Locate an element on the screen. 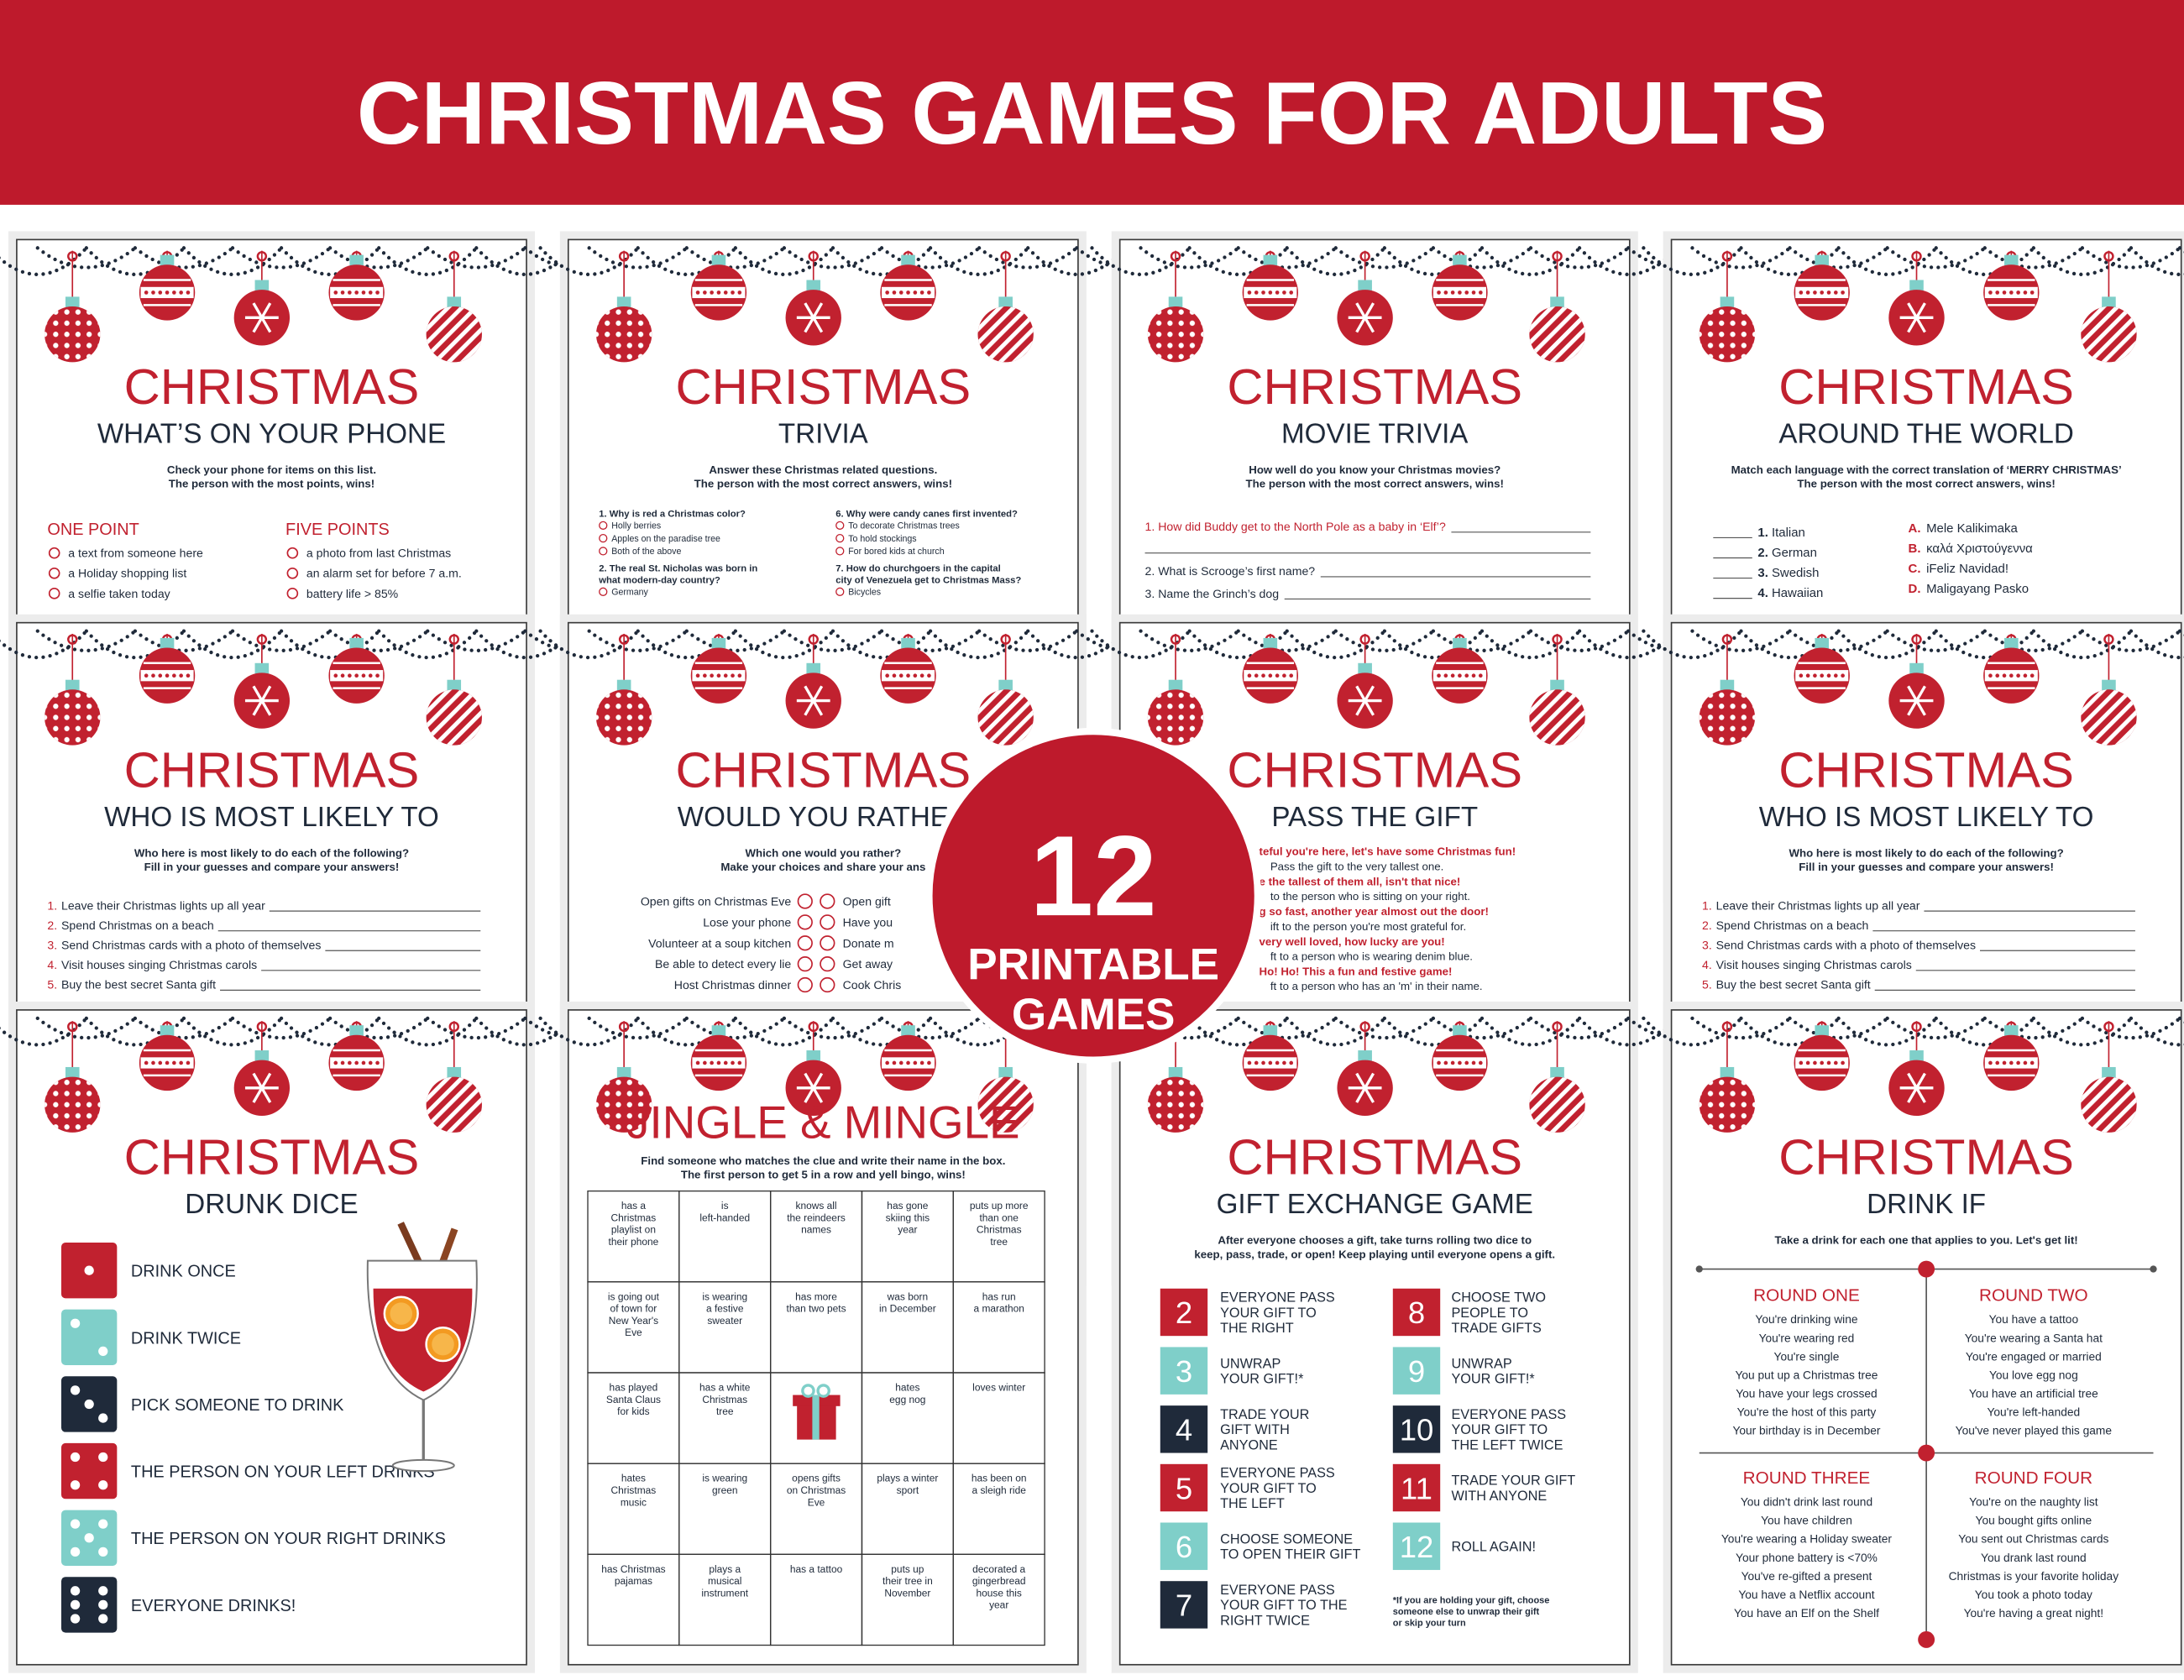 The image size is (2184, 1680). choice: Lose your phone is located at coordinates (747, 922).